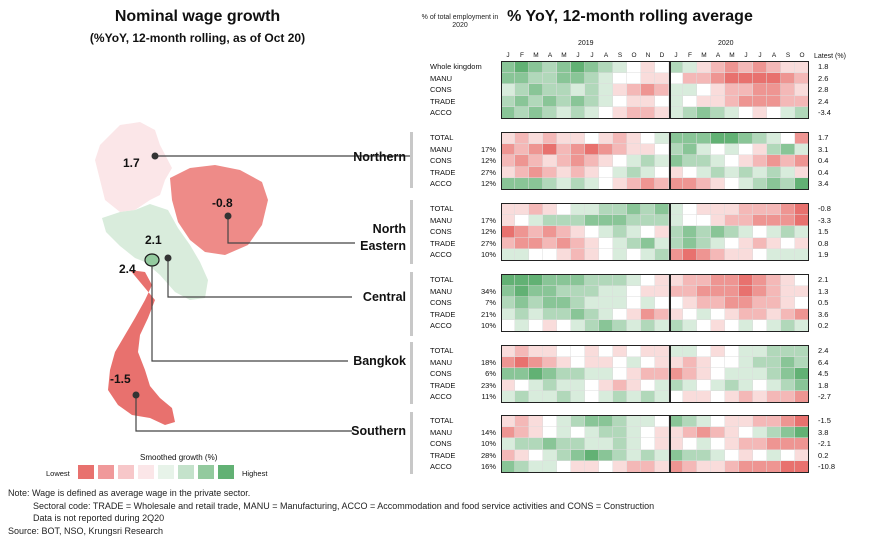 The height and width of the screenshot is (545, 870). What do you see at coordinates (179, 457) in the screenshot?
I see `legend-title: Smoothed growth (%)` at bounding box center [179, 457].